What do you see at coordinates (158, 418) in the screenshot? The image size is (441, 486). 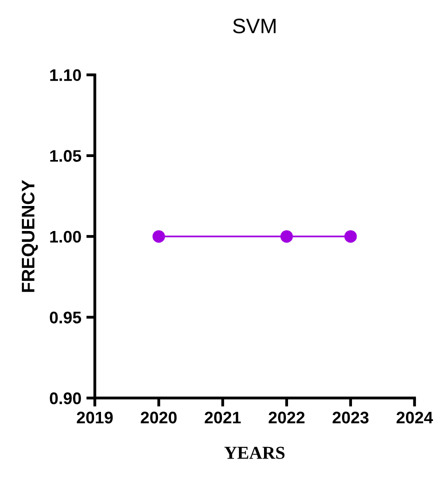 I see `x-tick-label: 2020` at bounding box center [158, 418].